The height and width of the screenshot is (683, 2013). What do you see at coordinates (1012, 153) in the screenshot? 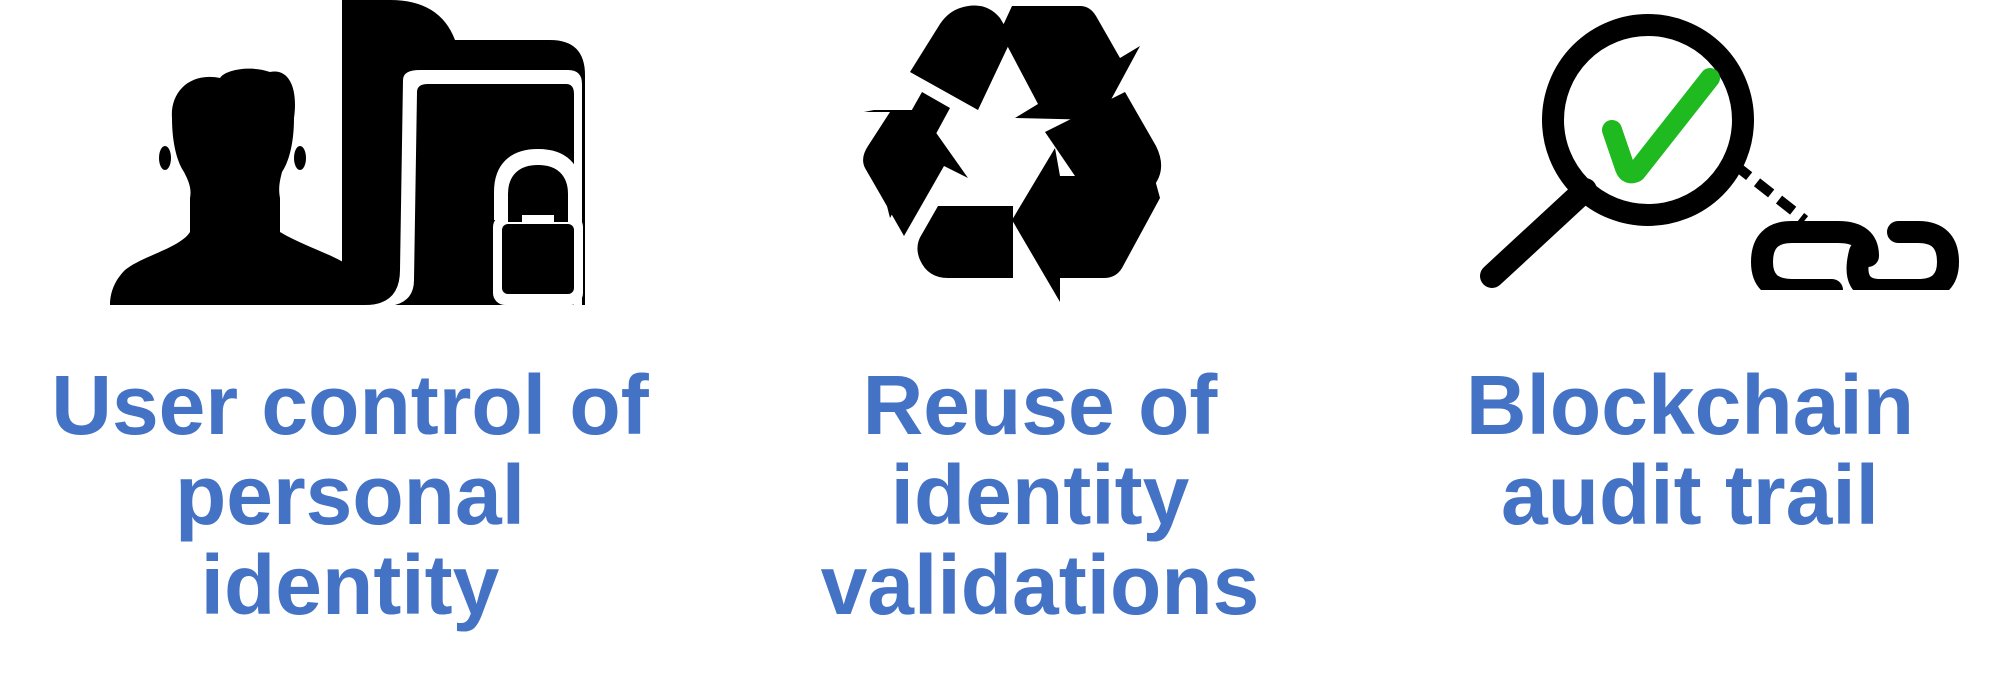
I see `recycle-icon` at bounding box center [1012, 153].